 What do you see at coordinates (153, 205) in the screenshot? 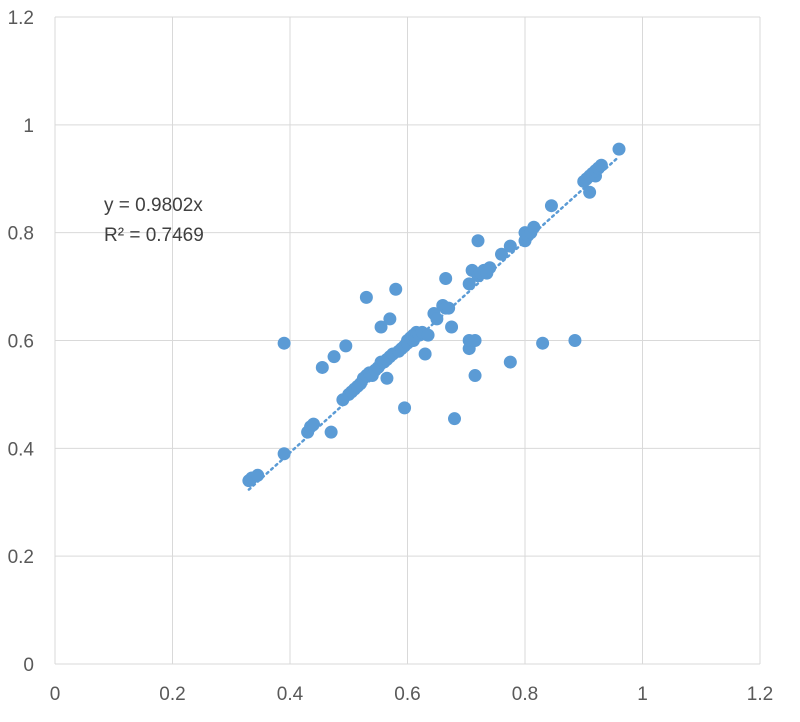
I see `trendline-equation: y = 0.9802x` at bounding box center [153, 205].